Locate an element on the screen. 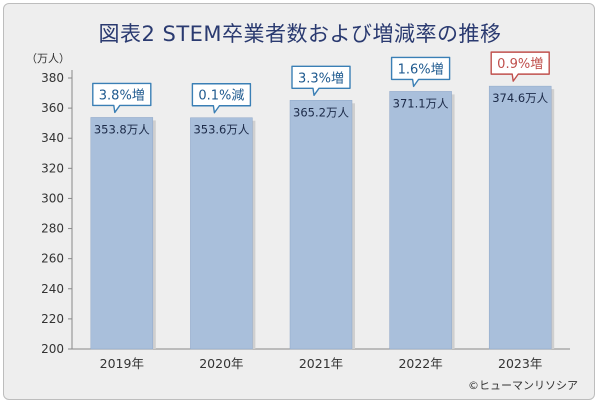 Image resolution: width=600 pixels, height=405 pixels. copyright-credit: ©ヒューマンリソシア is located at coordinates (523, 385).